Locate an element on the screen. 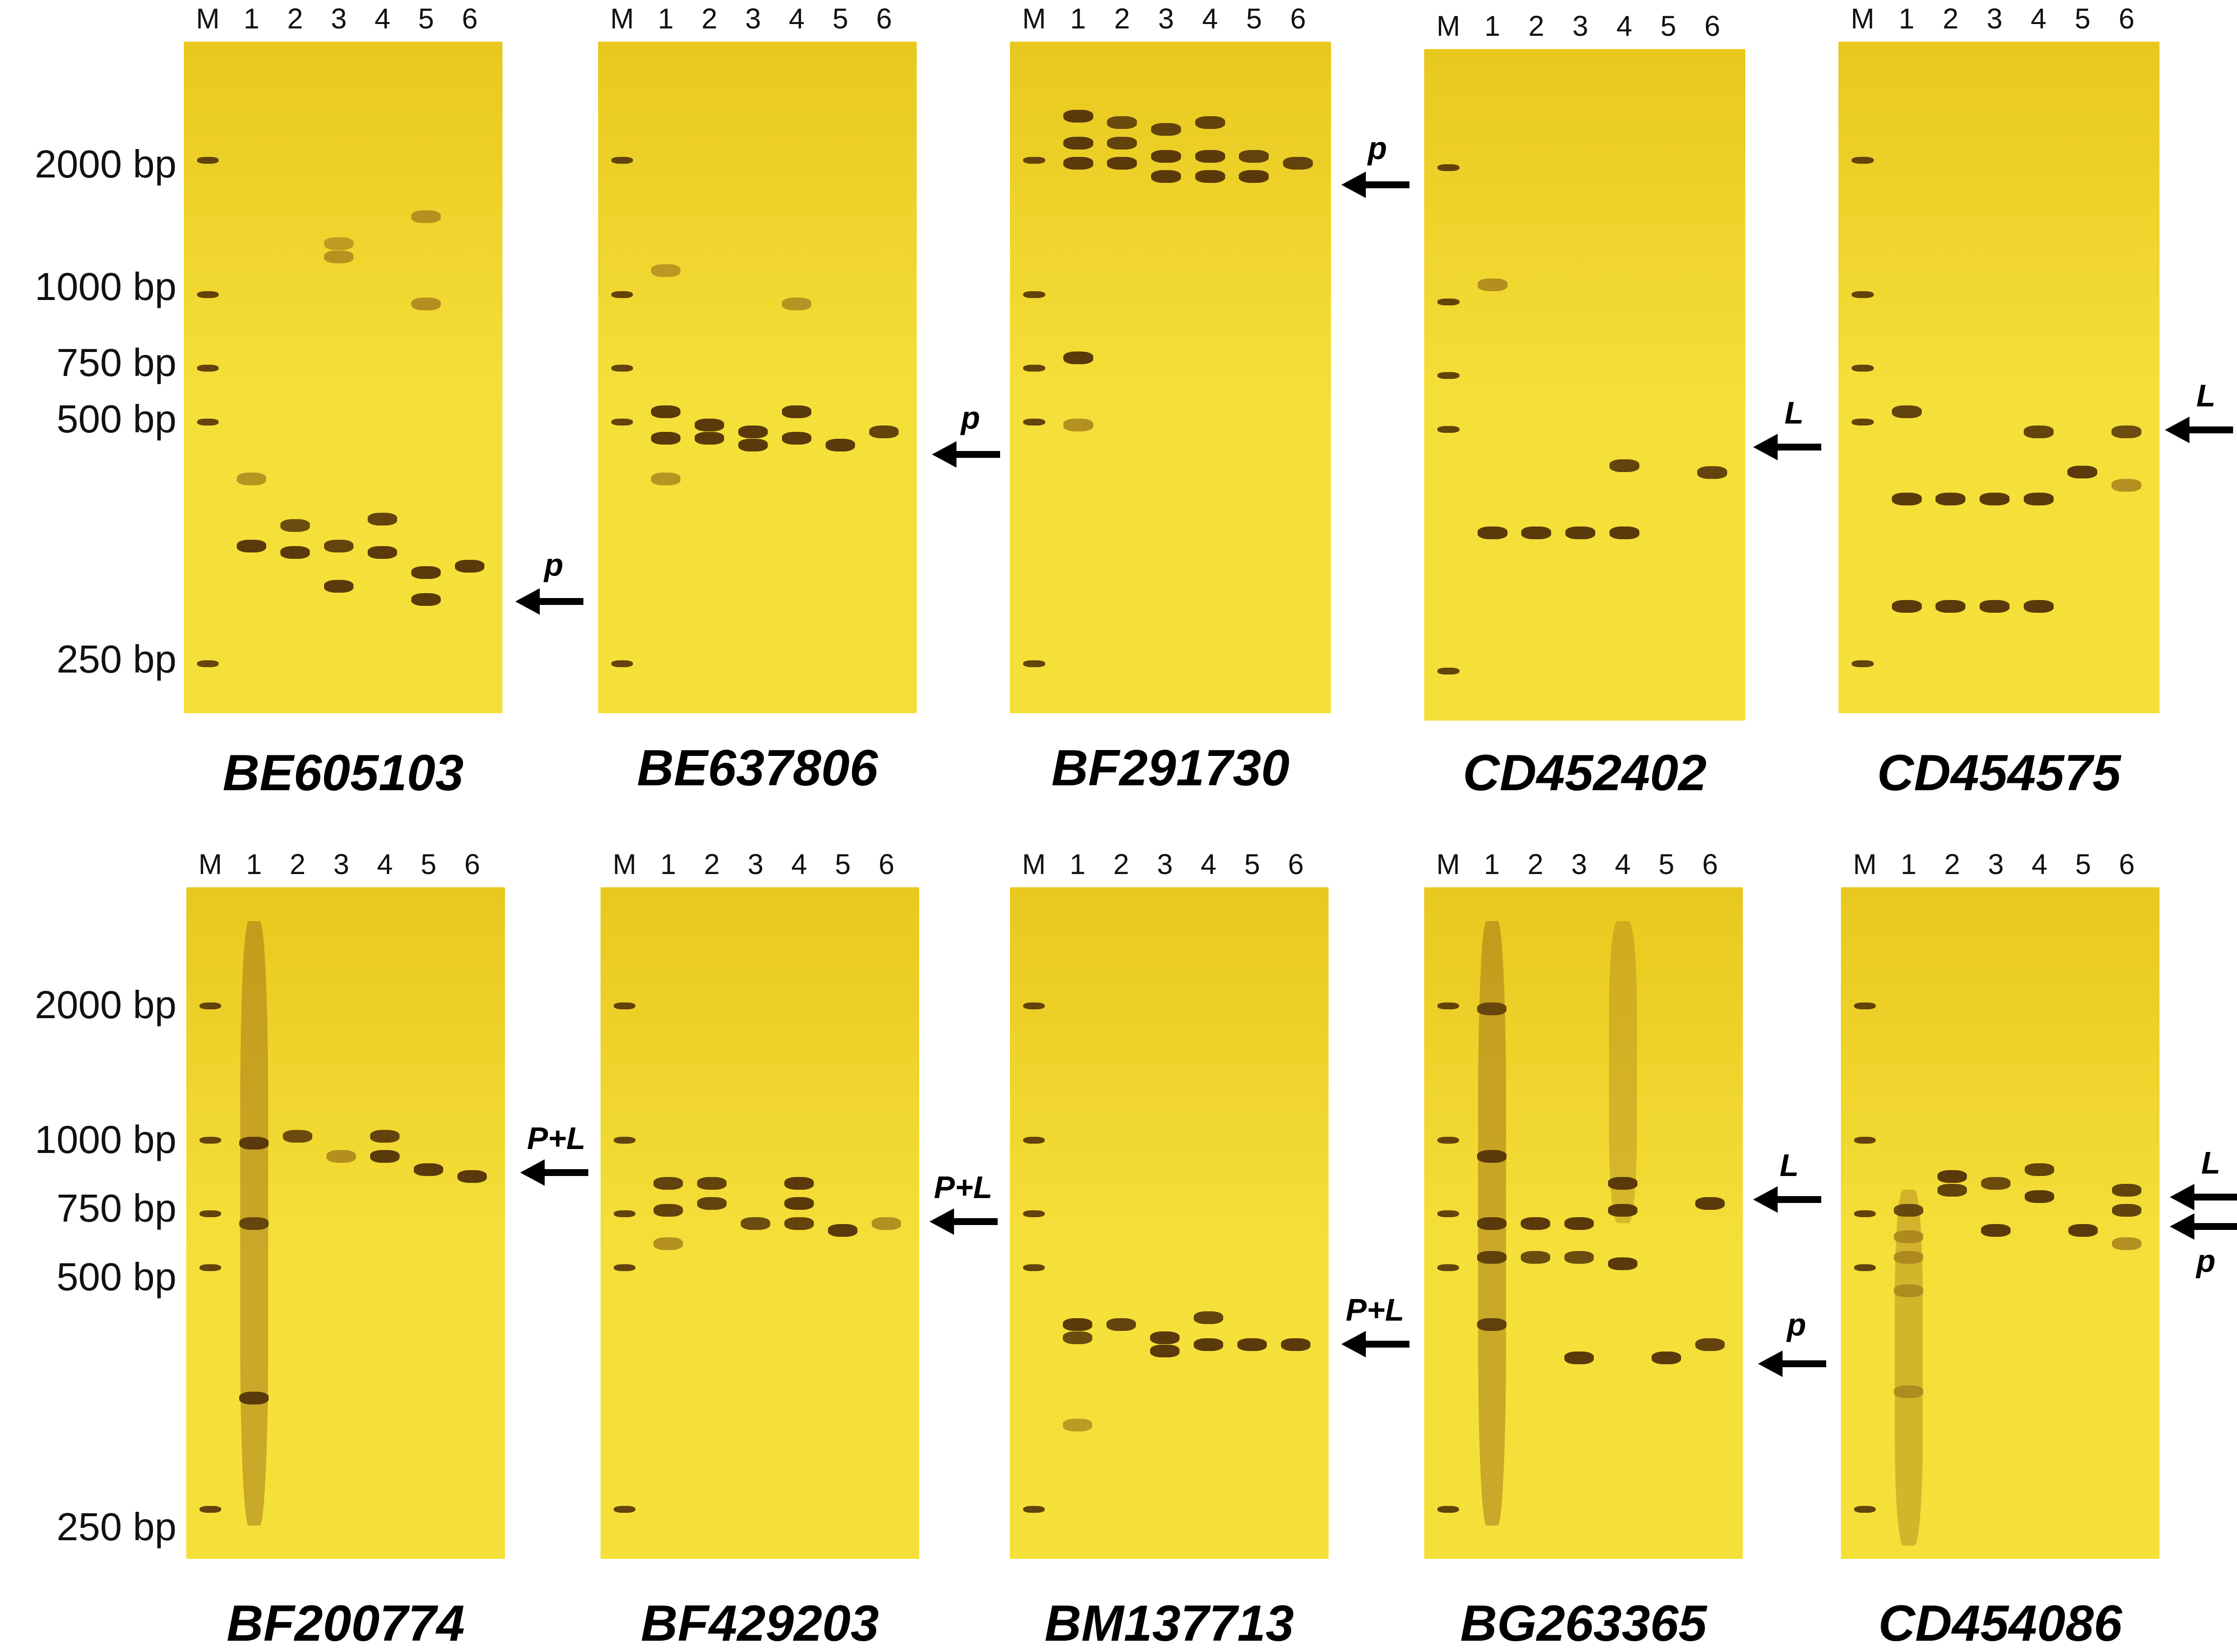  gel-image is located at coordinates (1999, 378).